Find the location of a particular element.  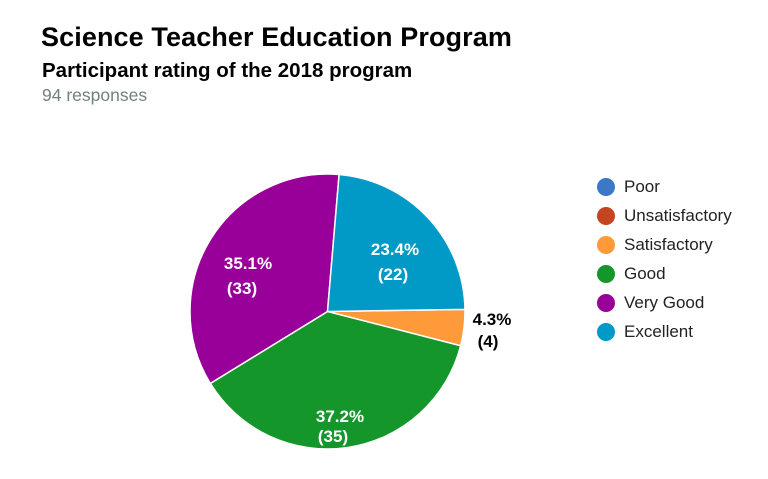

legend-item-unsatisfactory: Unsatisfactory is located at coordinates (664, 215).